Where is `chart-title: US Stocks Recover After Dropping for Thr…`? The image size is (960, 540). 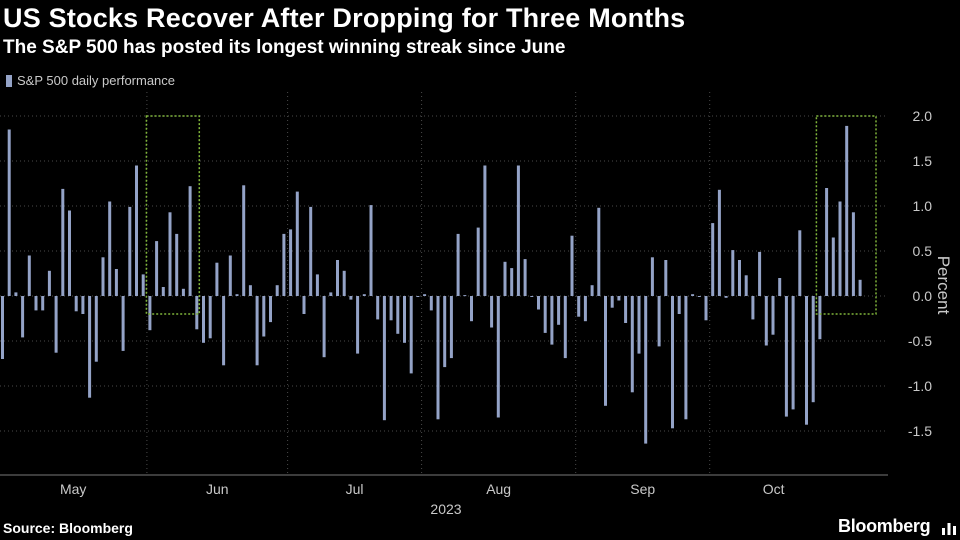 chart-title: US Stocks Recover After Dropping for Thr… is located at coordinates (344, 18).